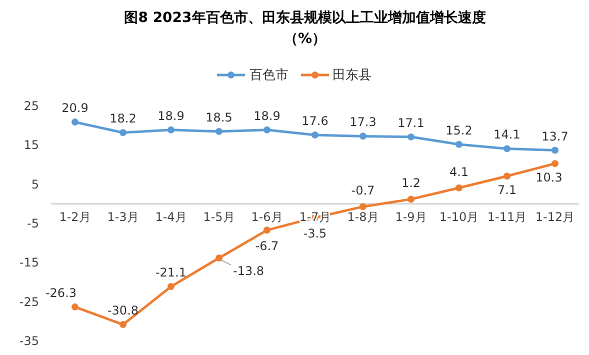  What do you see at coordinates (459, 130) in the screenshot?
I see `data-label: 15.2` at bounding box center [459, 130].